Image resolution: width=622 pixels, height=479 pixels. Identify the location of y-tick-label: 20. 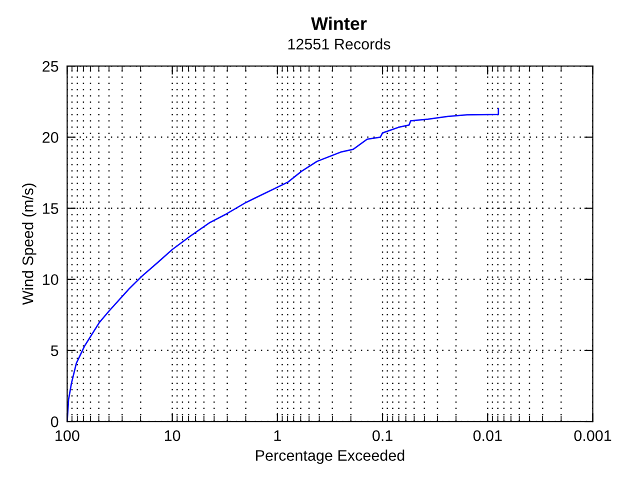
(50, 137).